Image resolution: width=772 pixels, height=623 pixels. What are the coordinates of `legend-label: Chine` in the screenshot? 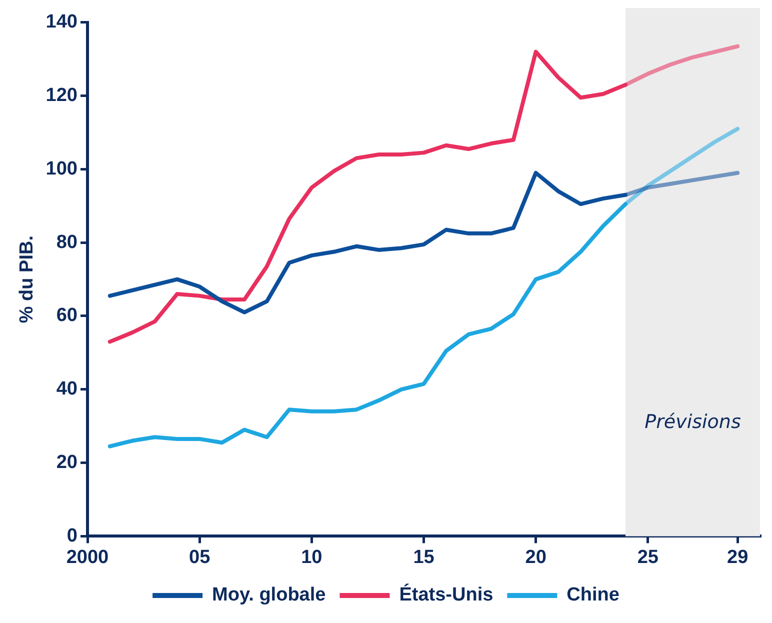 It's located at (593, 595).